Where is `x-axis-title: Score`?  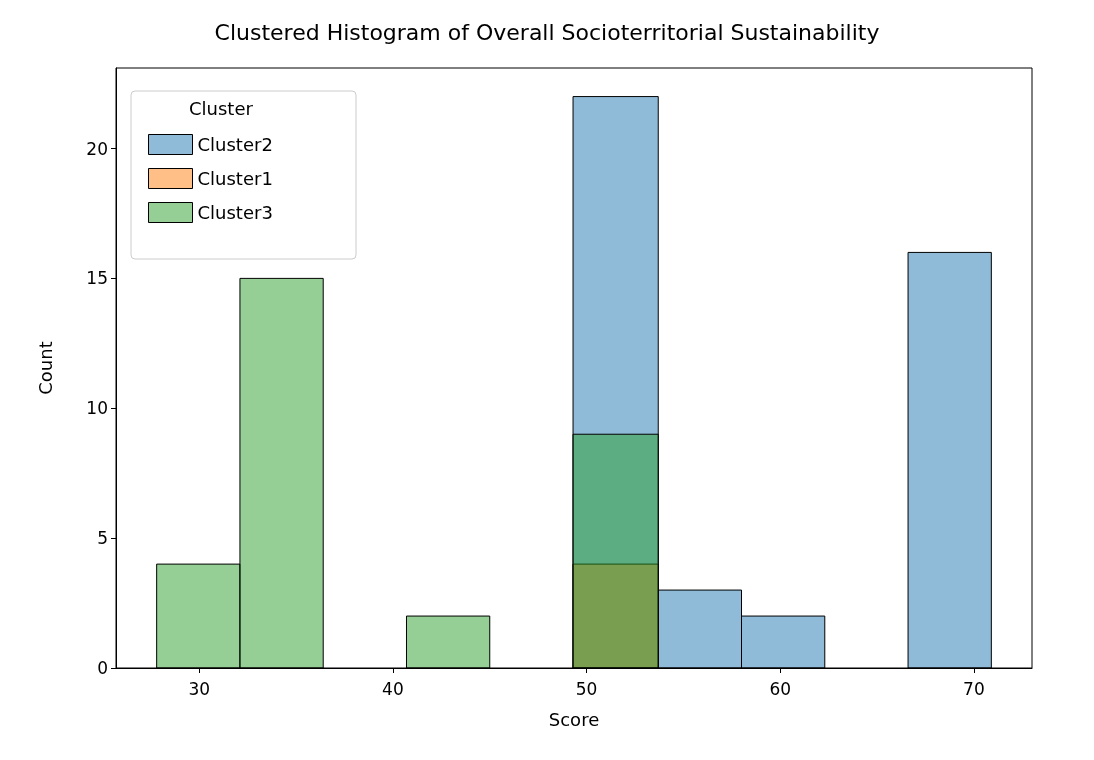
x-axis-title: Score is located at coordinates (574, 719).